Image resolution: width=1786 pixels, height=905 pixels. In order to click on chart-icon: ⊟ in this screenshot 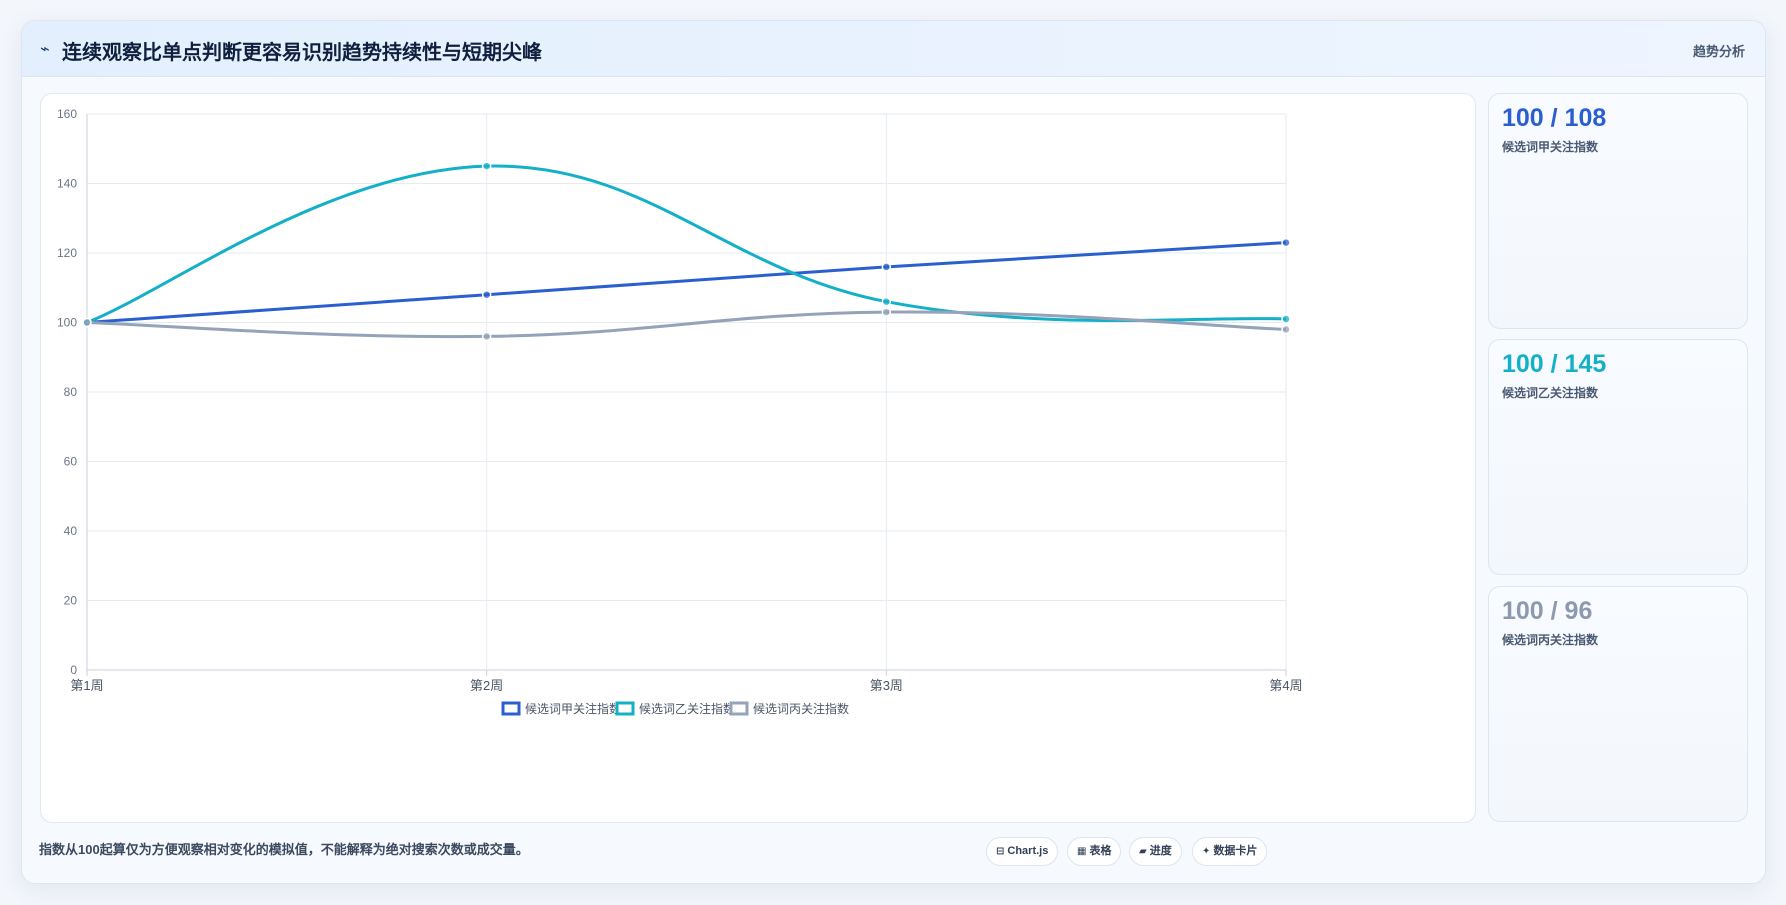, I will do `click(1000, 851)`.